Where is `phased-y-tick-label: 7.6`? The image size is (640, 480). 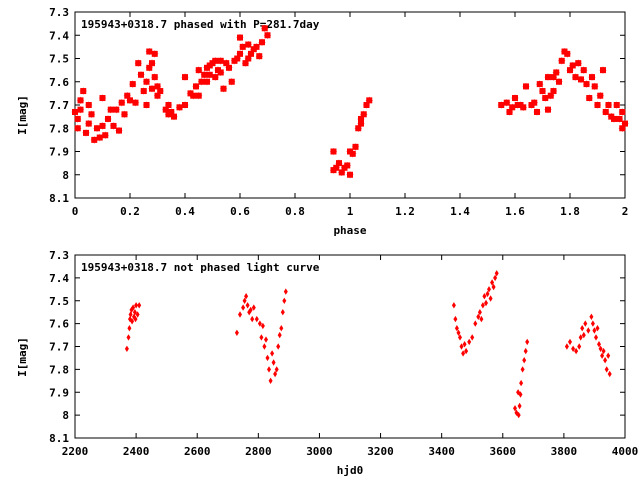
phased-y-tick-label: 7.6 is located at coordinates (59, 82).